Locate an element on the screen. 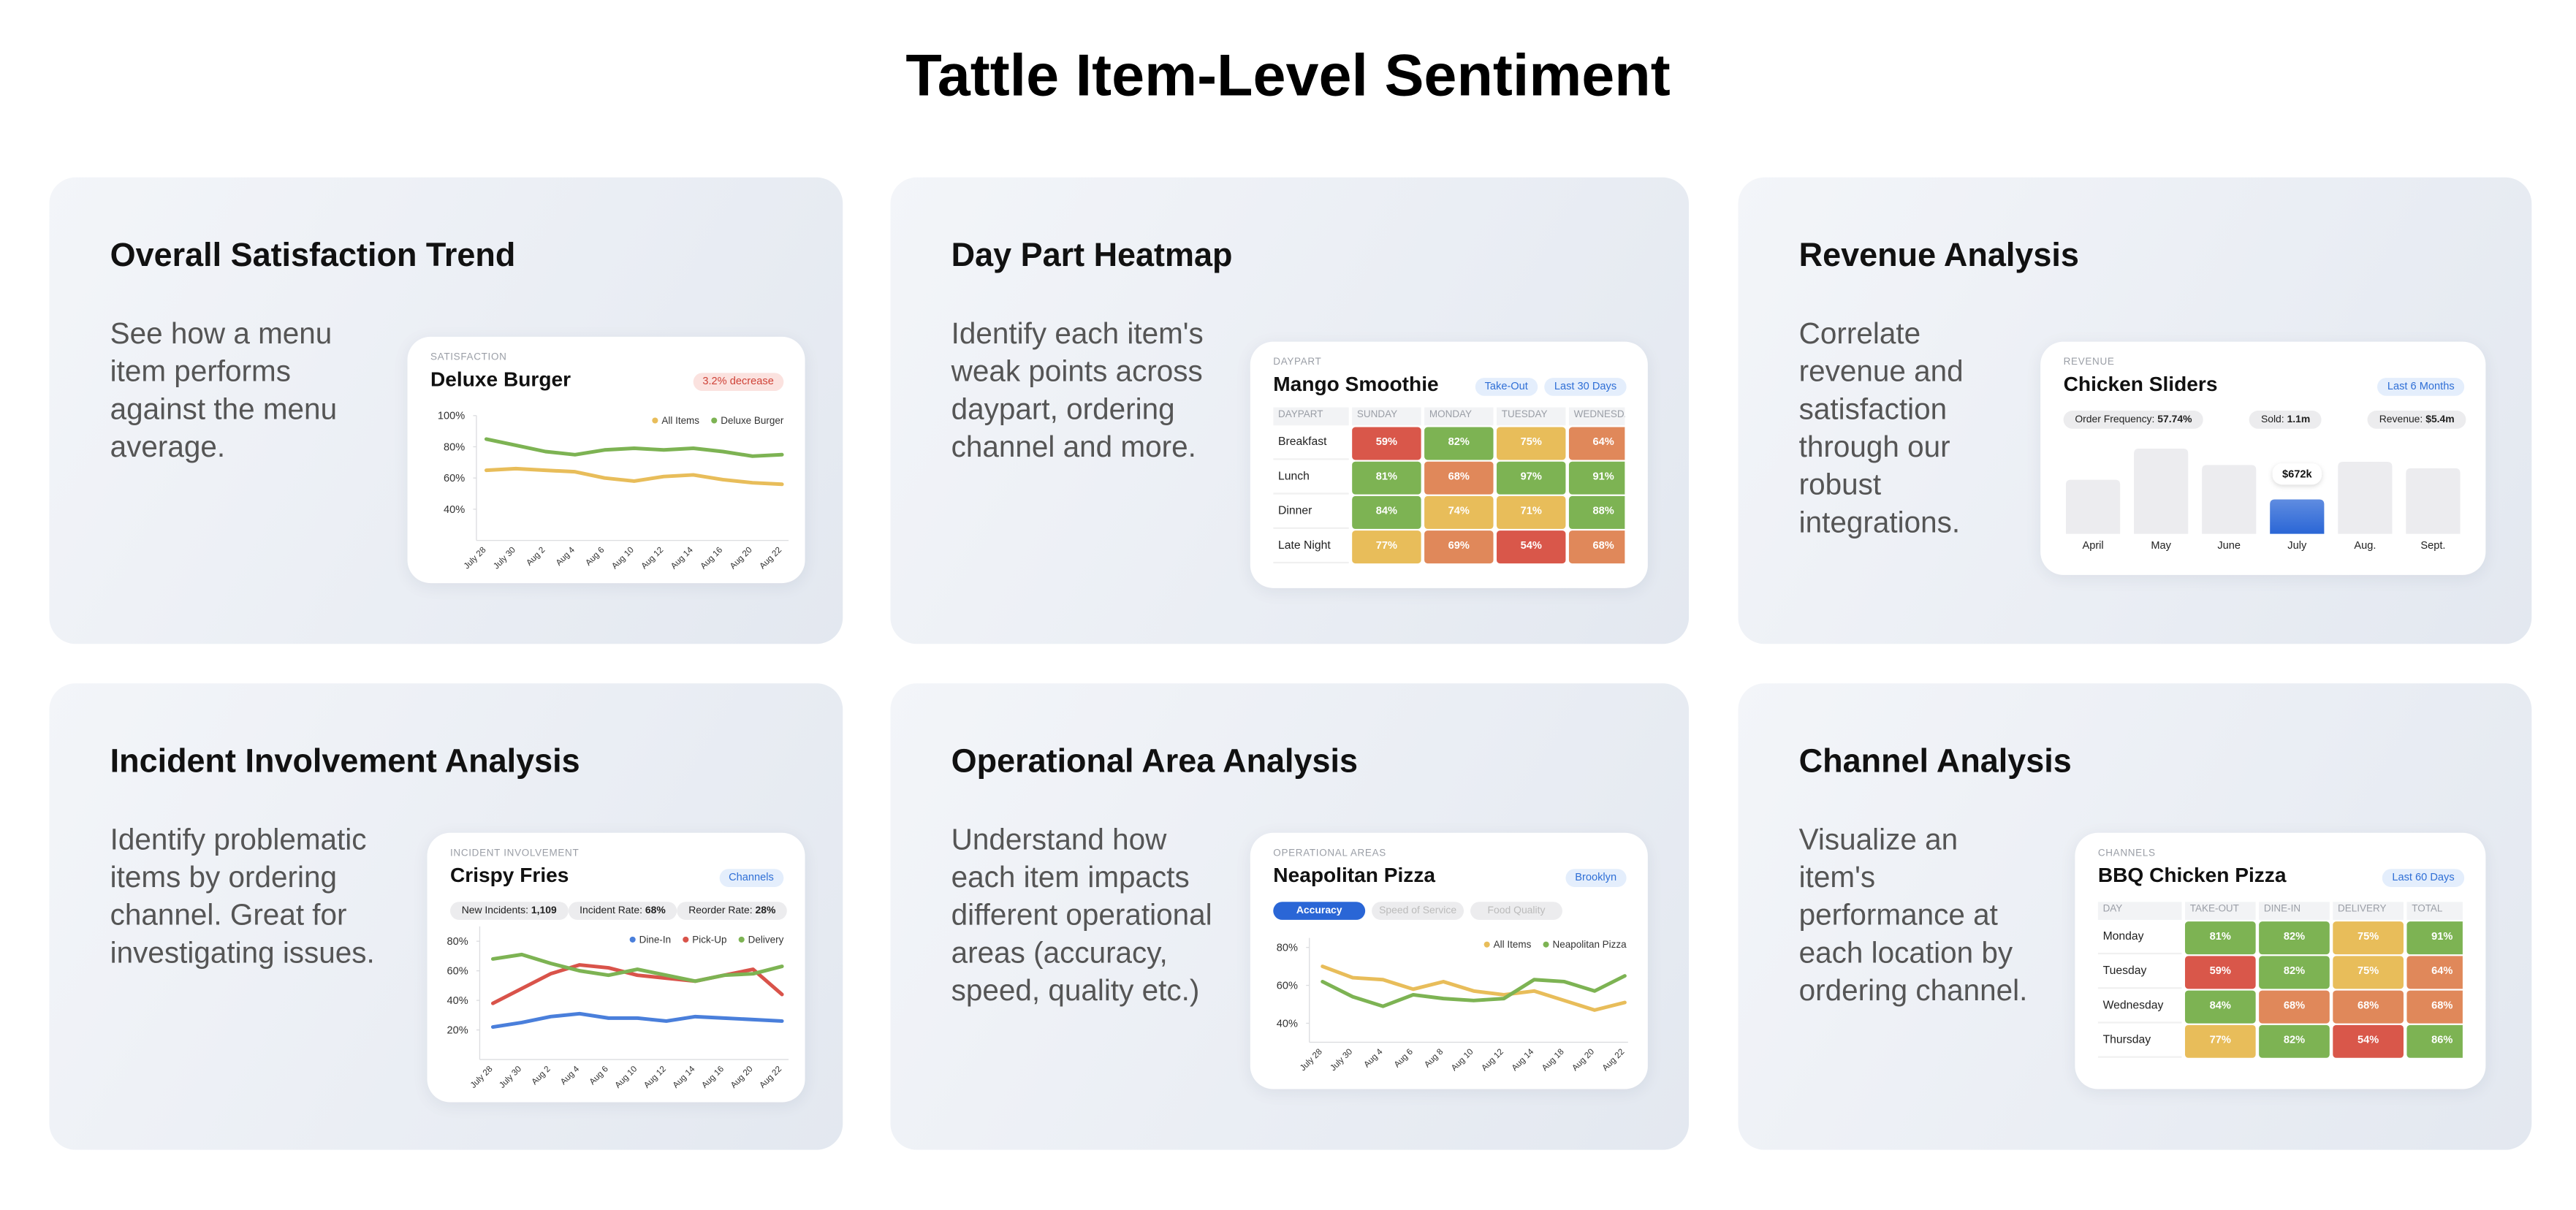  column-header: DINE-IN is located at coordinates (2295, 911).